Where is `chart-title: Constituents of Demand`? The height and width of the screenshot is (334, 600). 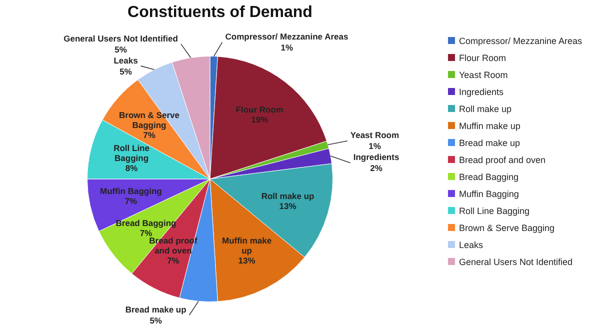
chart-title: Constituents of Demand is located at coordinates (220, 13).